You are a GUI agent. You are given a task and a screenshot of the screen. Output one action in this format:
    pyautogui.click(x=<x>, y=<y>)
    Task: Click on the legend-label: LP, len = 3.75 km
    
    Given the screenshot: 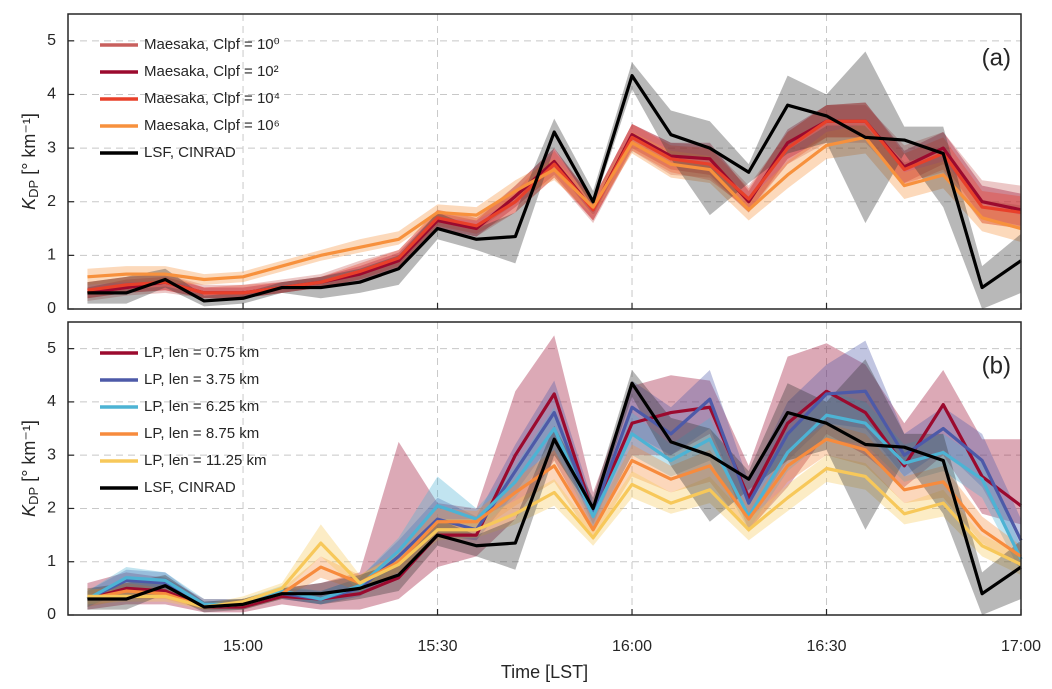 What is the action you would take?
    pyautogui.click(x=201, y=379)
    